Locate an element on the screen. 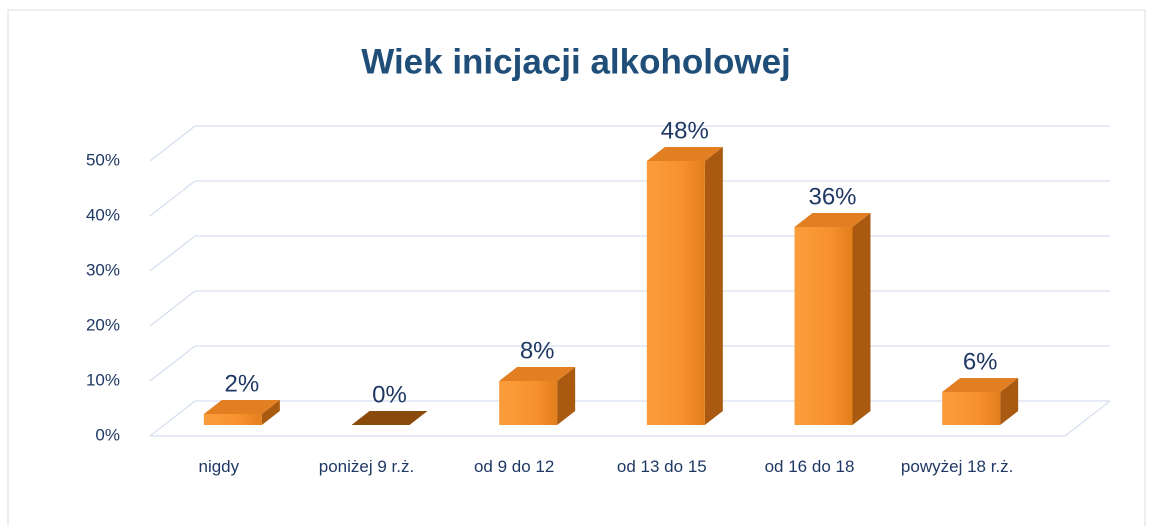 The width and height of the screenshot is (1153, 526). value-label: 8% is located at coordinates (537, 350).